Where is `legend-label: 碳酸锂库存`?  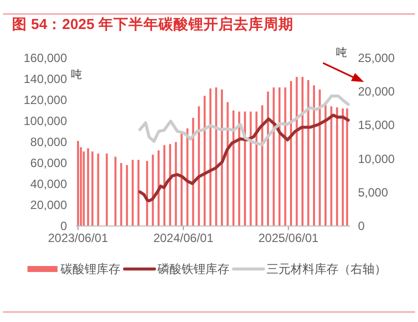 legend-label: 碳酸锂库存 is located at coordinates (90, 269).